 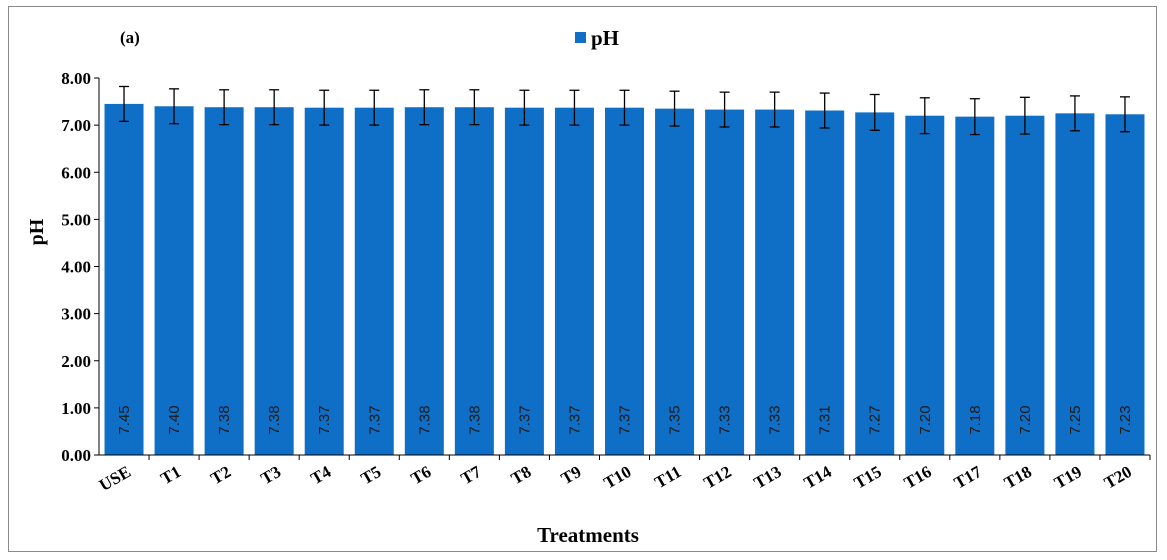 What do you see at coordinates (975, 419) in the screenshot?
I see `data-label-T17: 7.18` at bounding box center [975, 419].